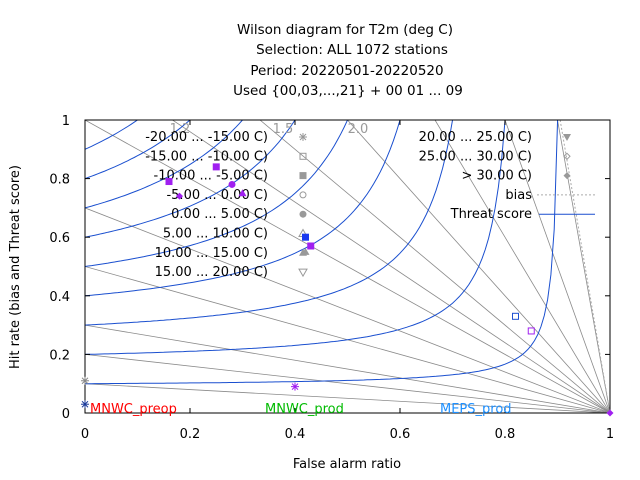 This screenshot has width=640, height=480. What do you see at coordinates (283, 129) in the screenshot?
I see `bias-line-label: 1.5` at bounding box center [283, 129].